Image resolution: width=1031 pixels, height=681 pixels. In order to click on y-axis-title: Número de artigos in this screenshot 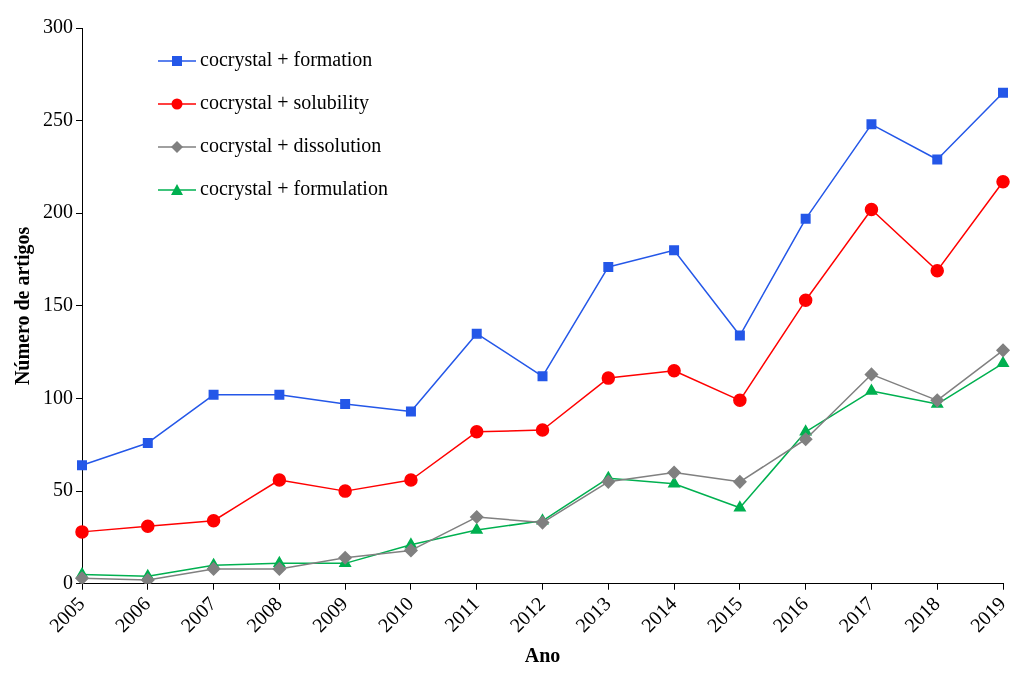, I will do `click(23, 306)`.